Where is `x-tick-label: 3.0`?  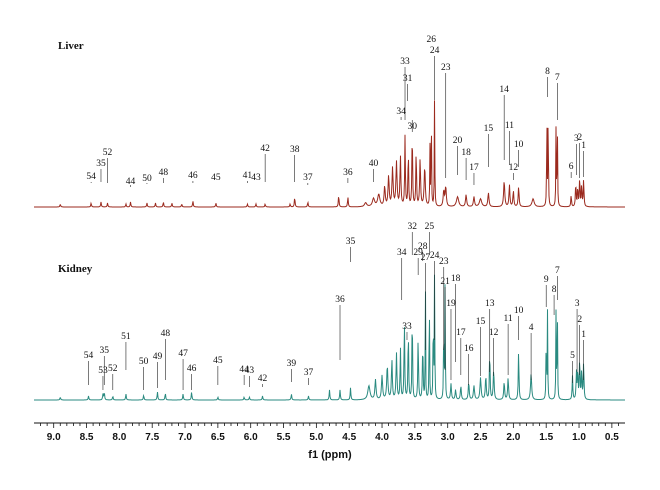 x-tick-label: 3.0 is located at coordinates (448, 437).